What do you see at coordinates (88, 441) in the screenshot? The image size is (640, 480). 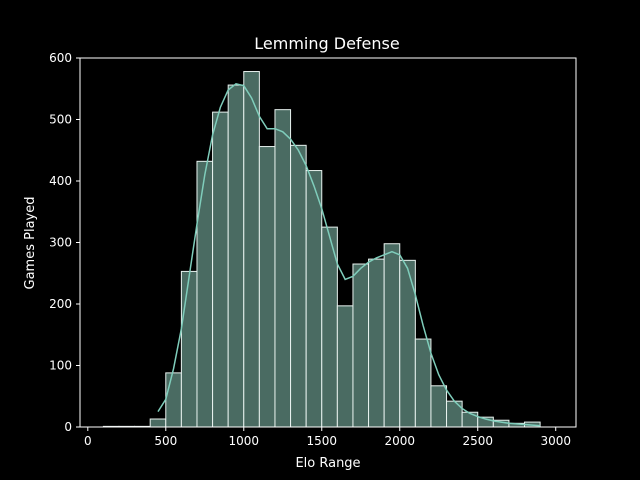 I see `x-tick-label-0: 0` at bounding box center [88, 441].